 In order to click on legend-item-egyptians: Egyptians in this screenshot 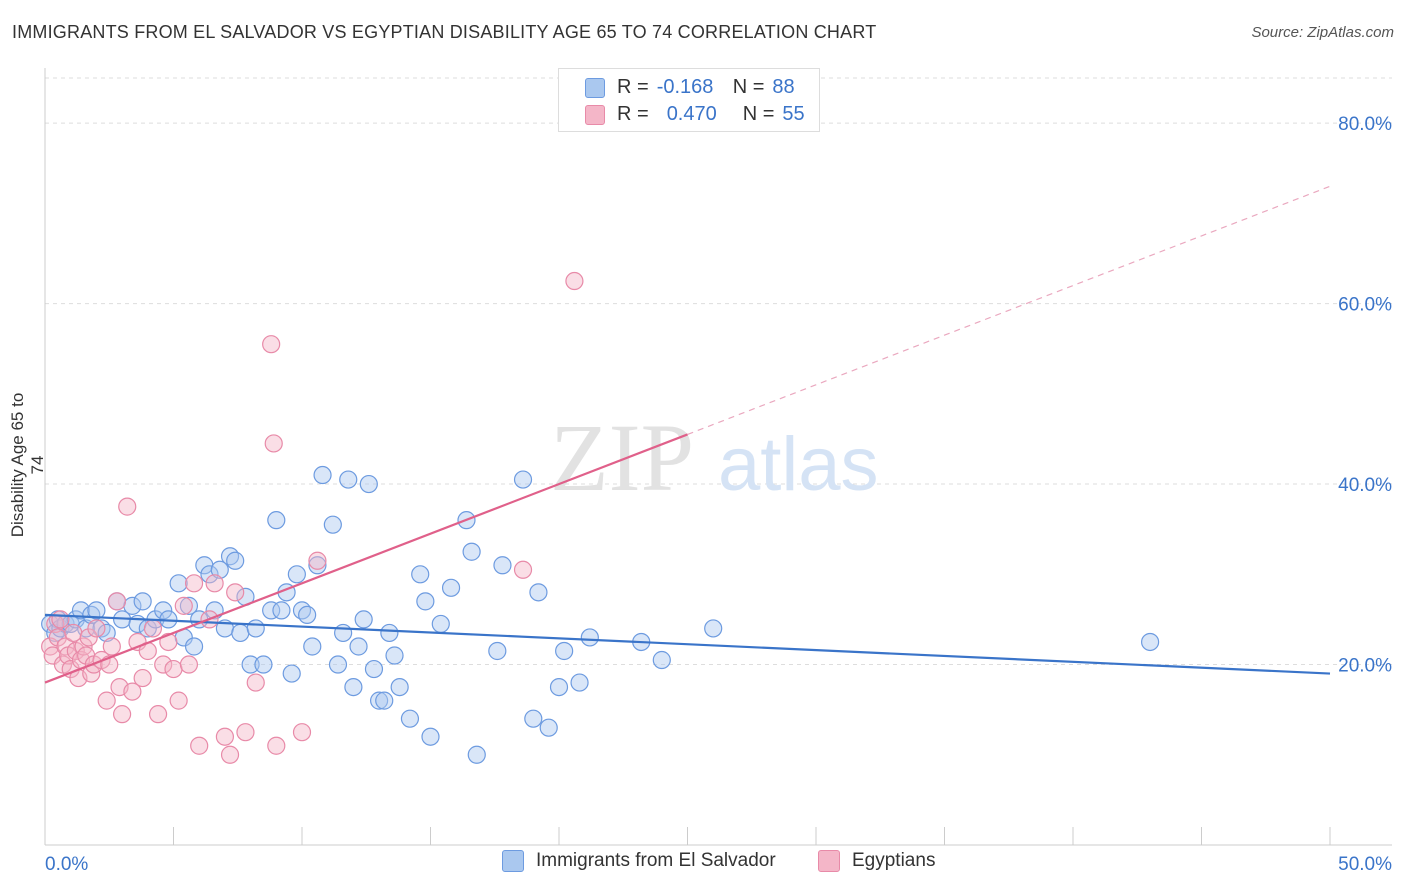, I will do `click(876, 861)`.